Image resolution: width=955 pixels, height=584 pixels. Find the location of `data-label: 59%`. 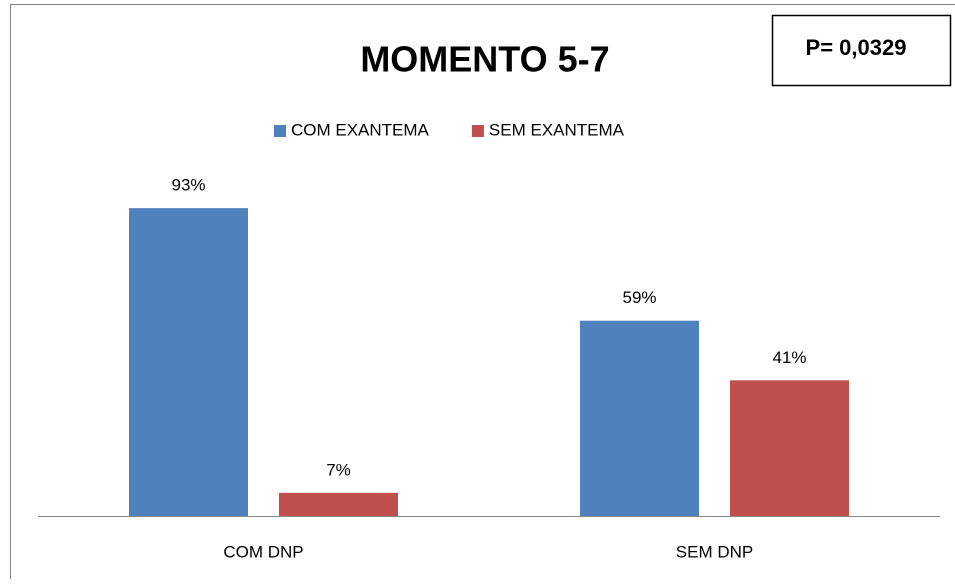

data-label: 59% is located at coordinates (639, 297).